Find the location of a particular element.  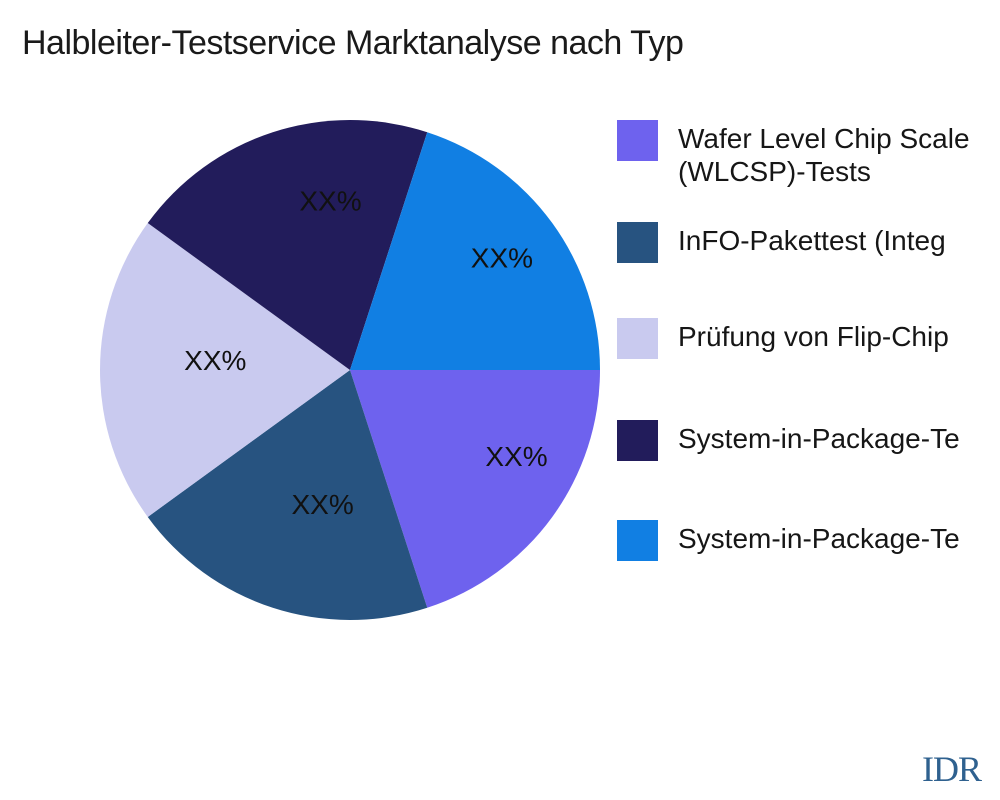

watermark-idr: IDR is located at coordinates (952, 769).